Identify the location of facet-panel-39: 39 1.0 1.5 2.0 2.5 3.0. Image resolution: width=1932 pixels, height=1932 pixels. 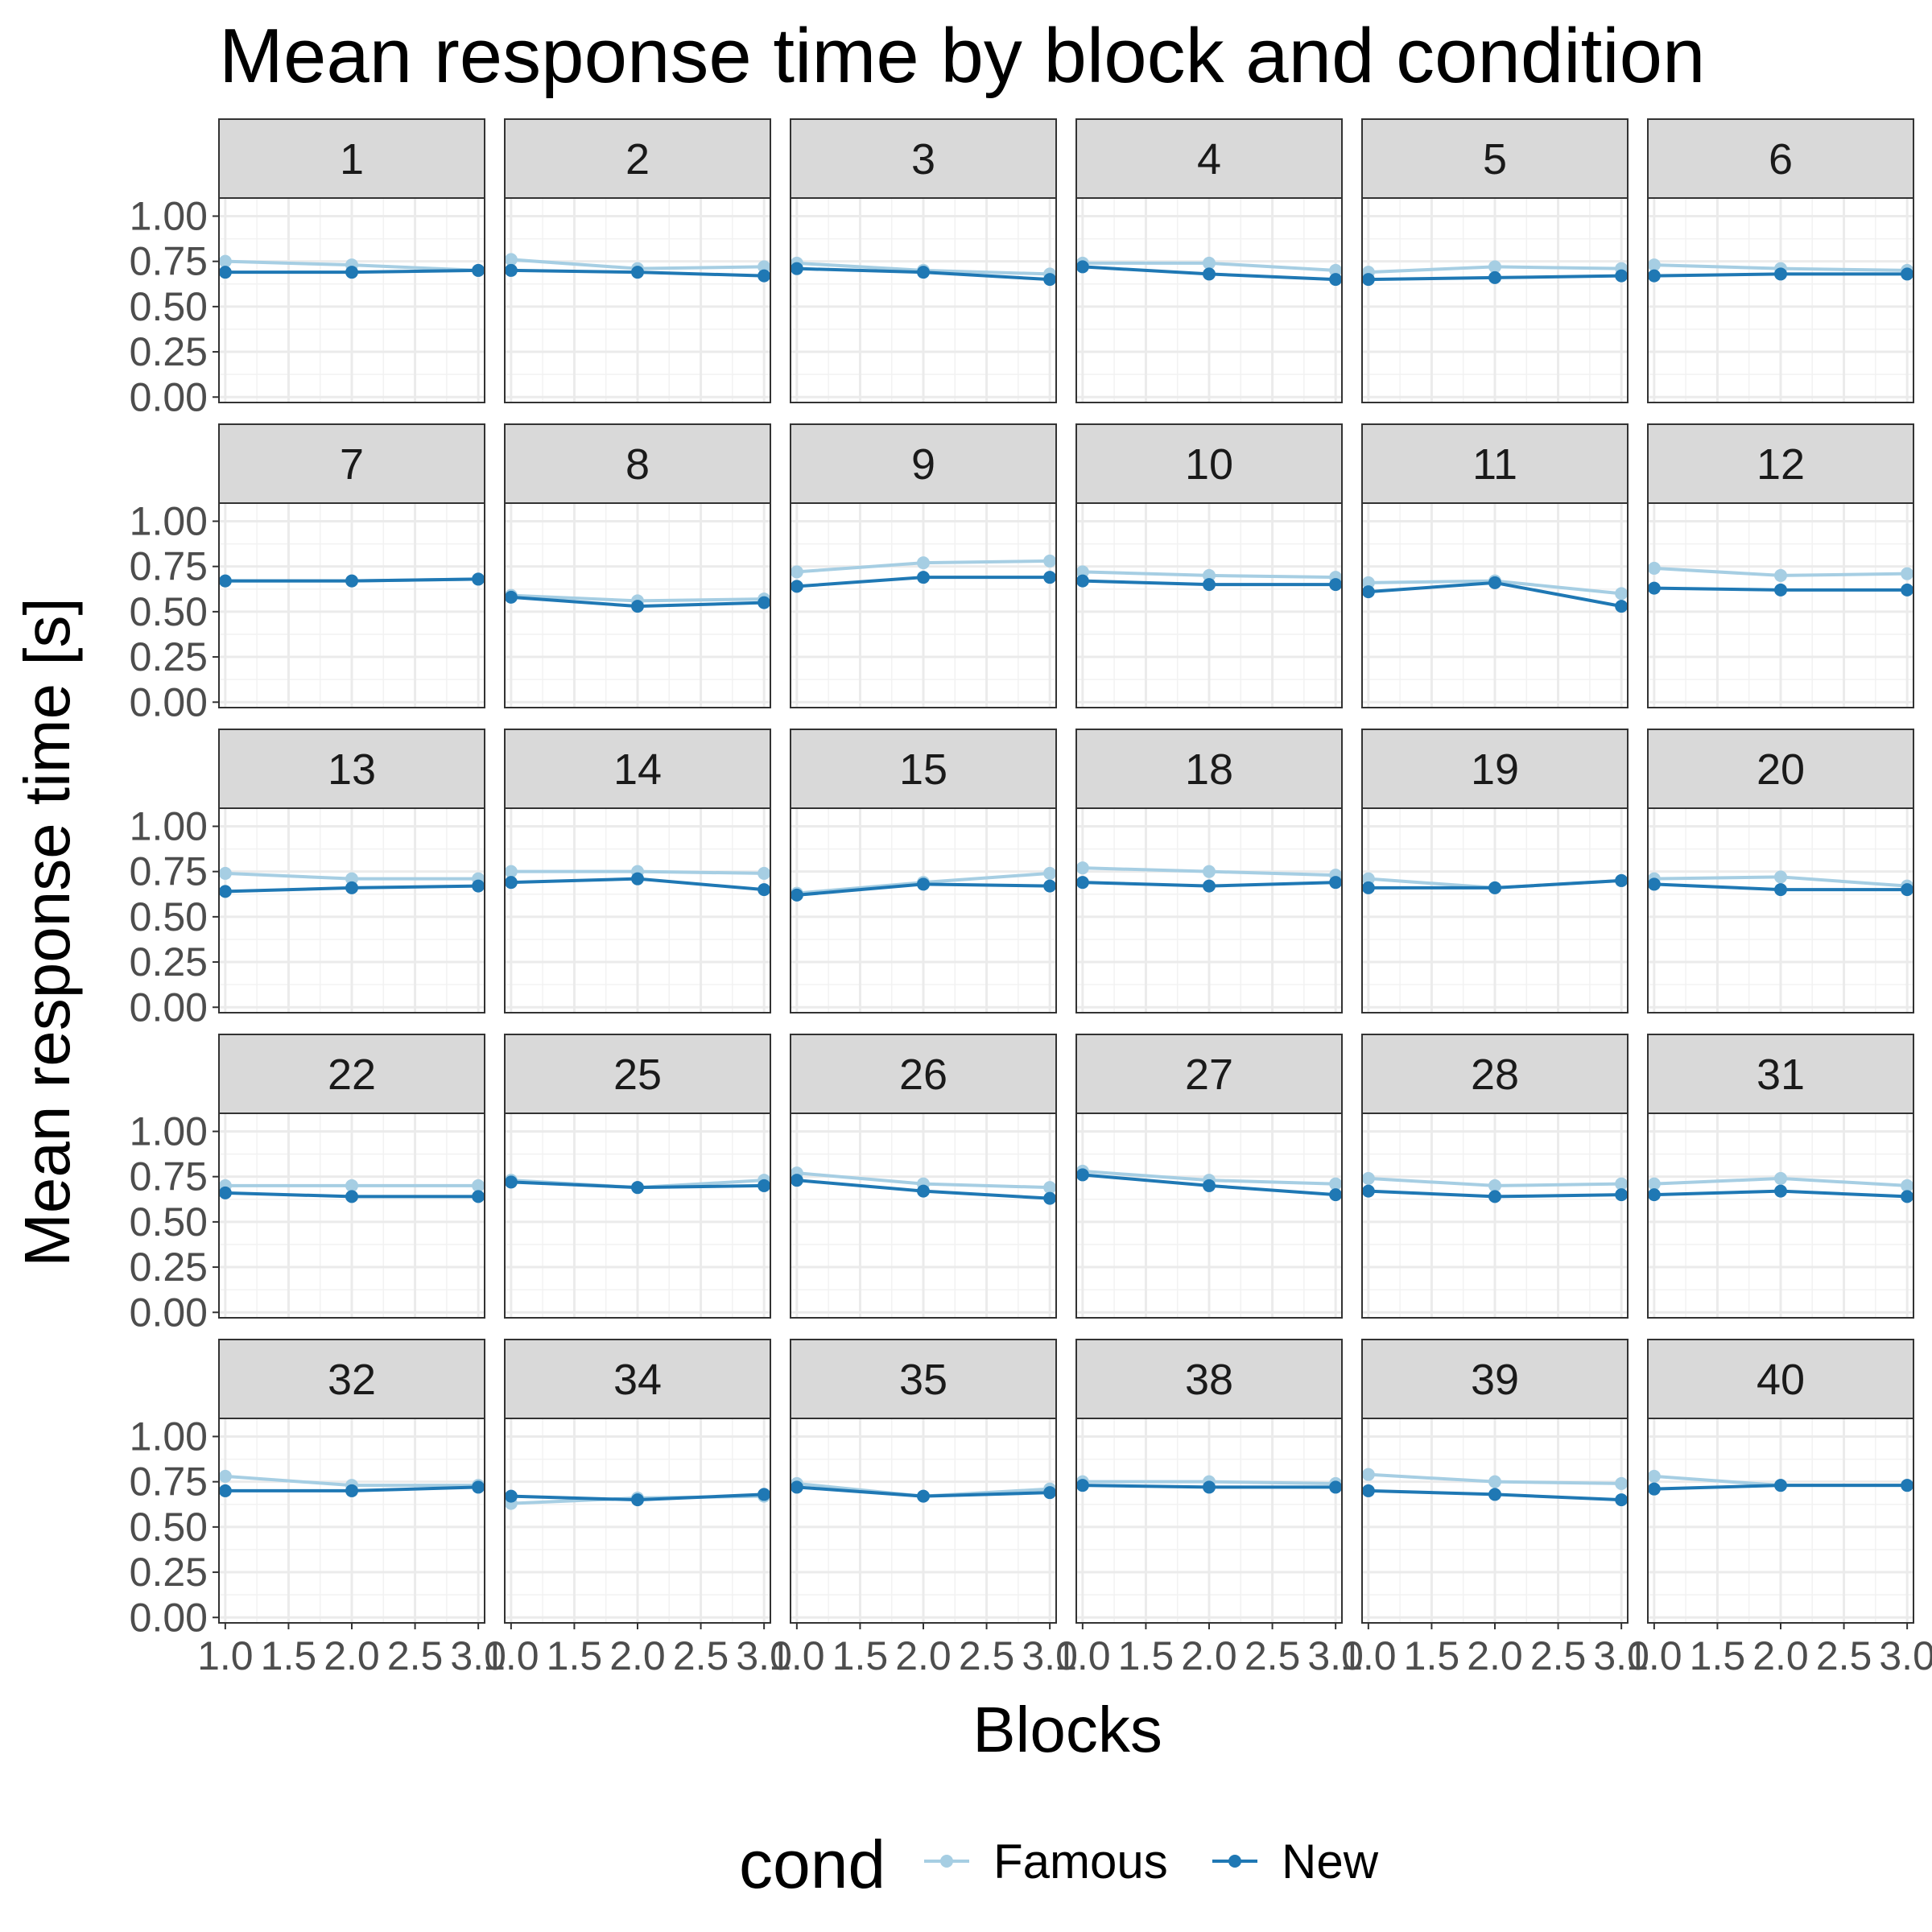
(1494, 1508).